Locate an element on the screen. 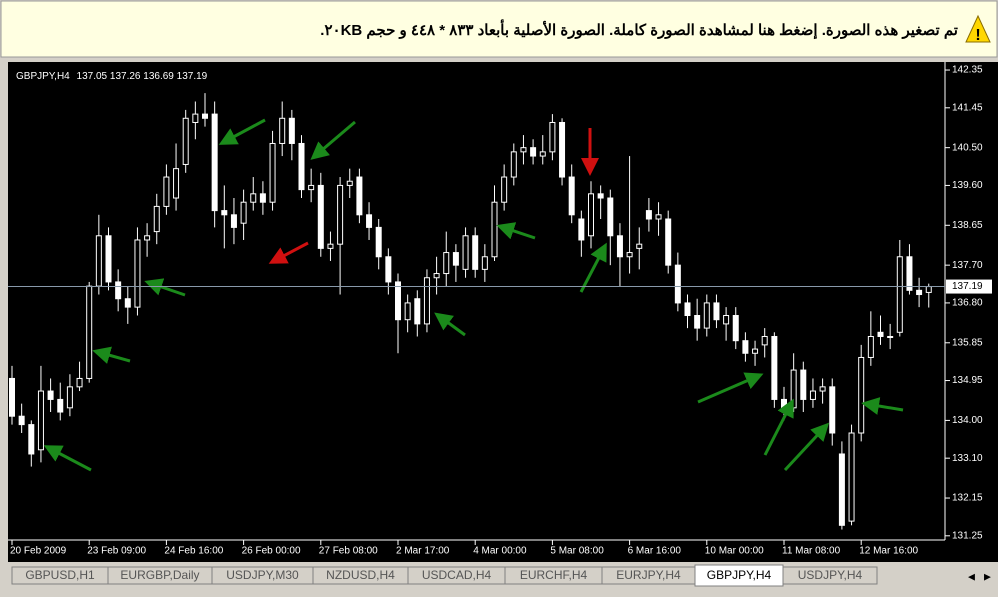 This screenshot has width=998, height=597. x-tick-label: 23 Feb 09:00 is located at coordinates (116, 551).